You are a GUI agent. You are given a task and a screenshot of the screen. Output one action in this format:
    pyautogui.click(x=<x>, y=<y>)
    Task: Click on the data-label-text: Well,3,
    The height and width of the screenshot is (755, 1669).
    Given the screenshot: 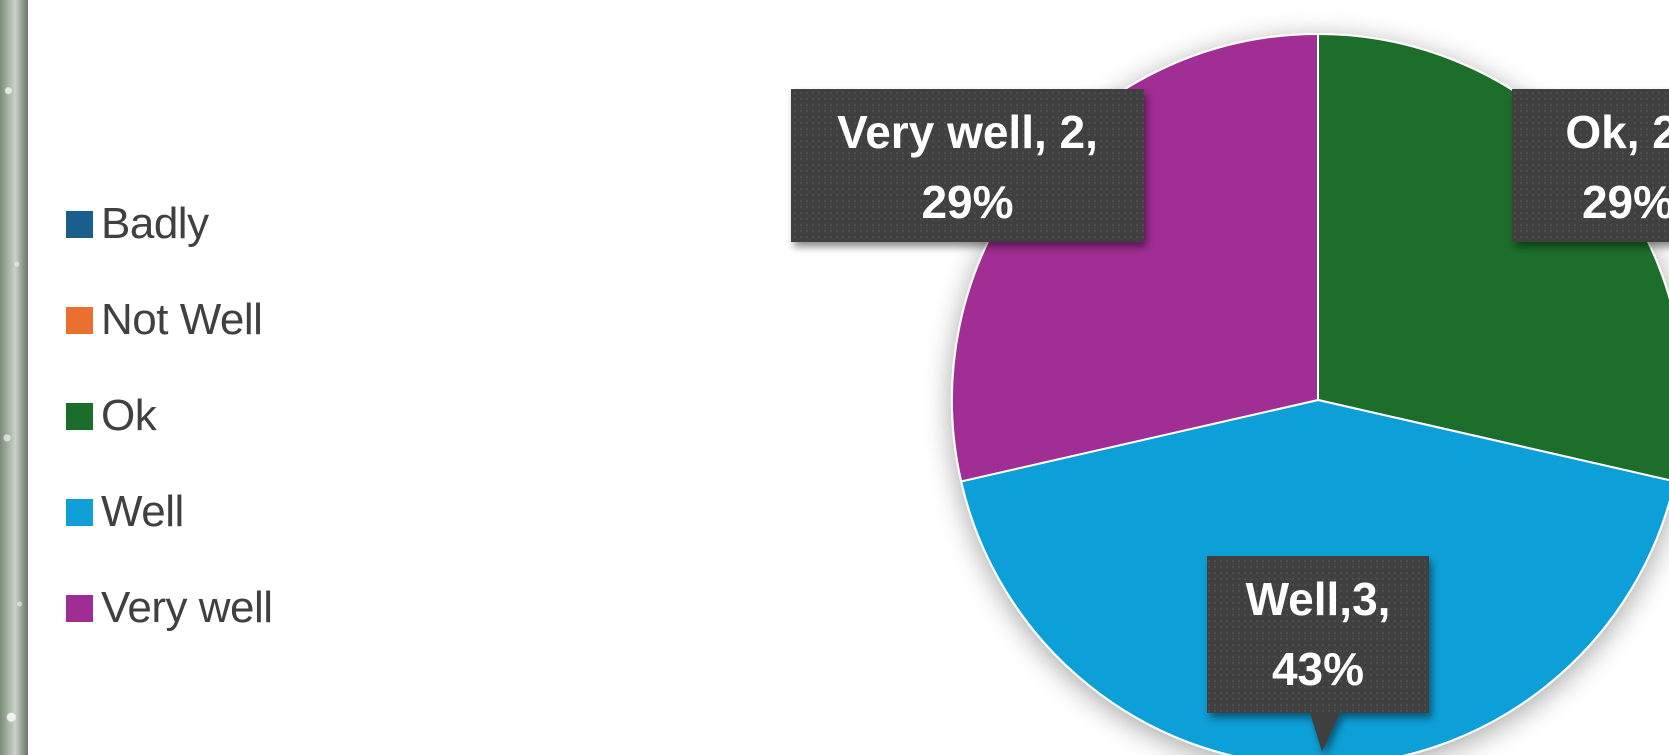 What is the action you would take?
    pyautogui.click(x=1318, y=599)
    